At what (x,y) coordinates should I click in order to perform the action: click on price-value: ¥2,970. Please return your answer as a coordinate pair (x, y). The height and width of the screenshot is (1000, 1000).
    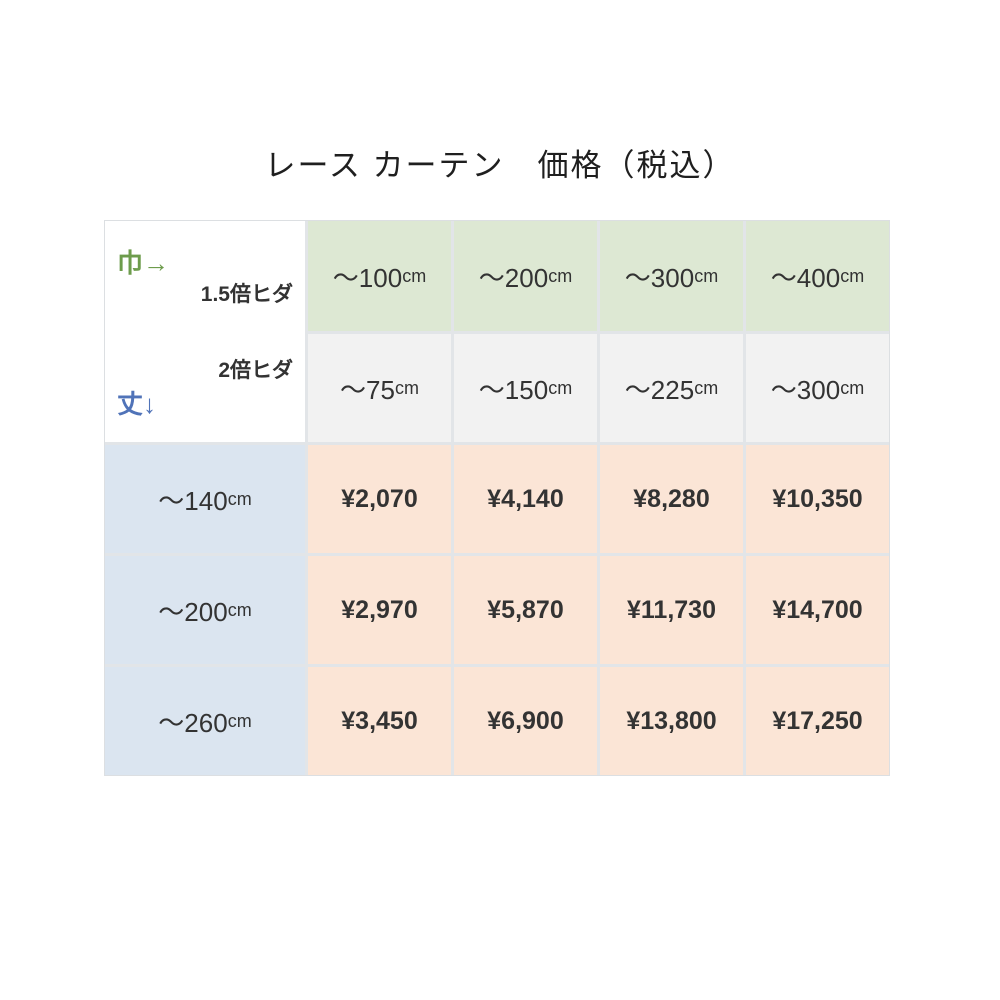
    Looking at the image, I should click on (379, 609).